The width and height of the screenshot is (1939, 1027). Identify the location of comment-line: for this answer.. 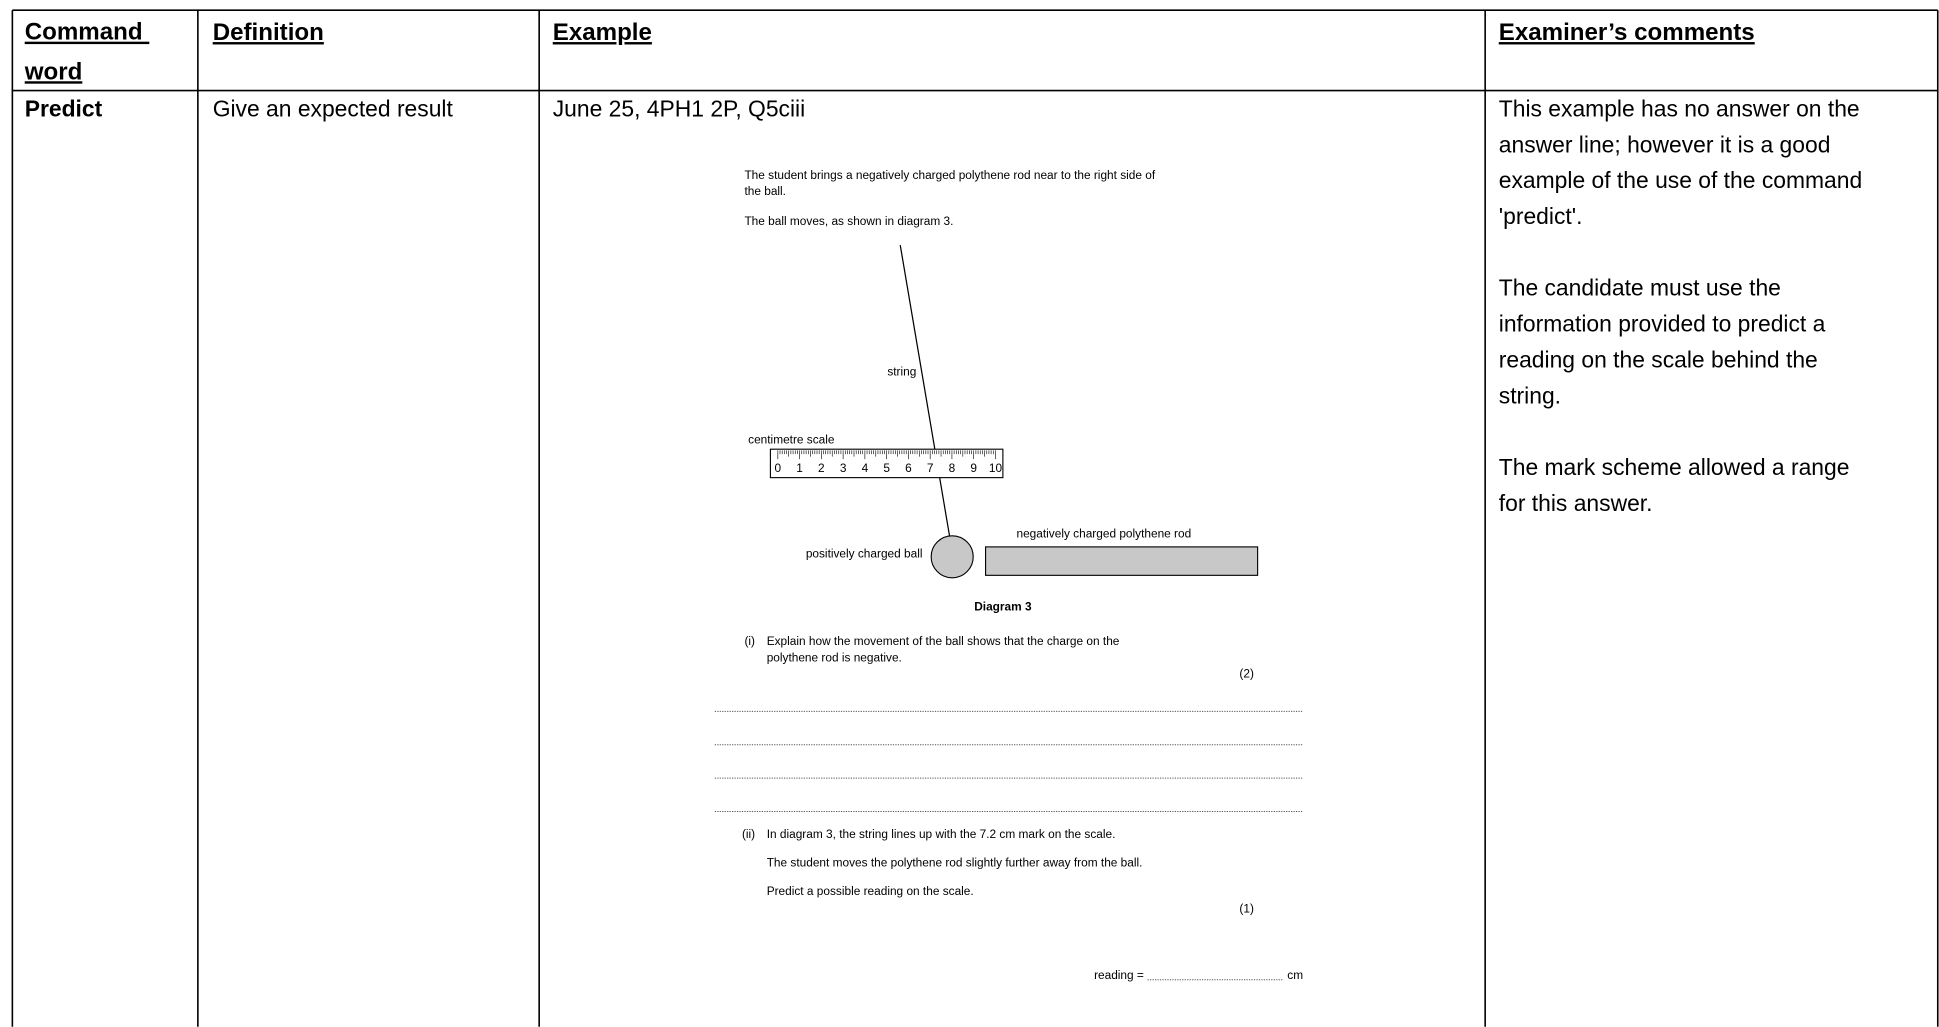
(1576, 503).